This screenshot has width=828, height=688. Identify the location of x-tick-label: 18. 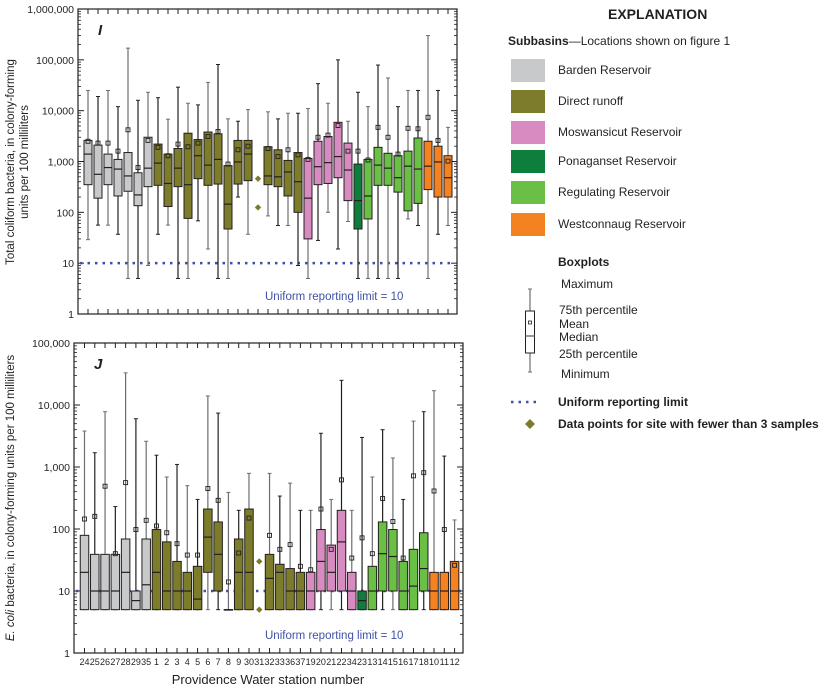
(424, 662).